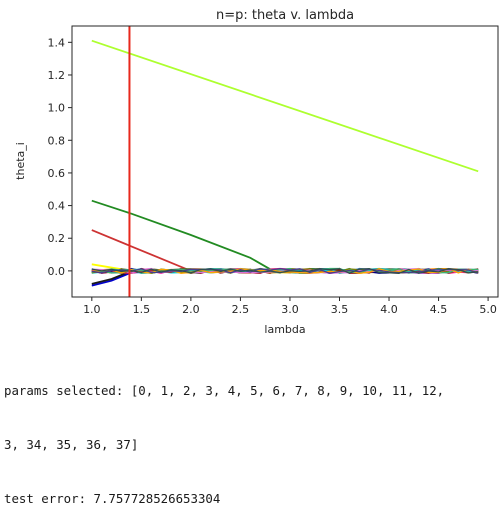 This screenshot has width=502, height=526. Describe the element at coordinates (284, 329) in the screenshot. I see `x-axis-label: lambda` at that location.